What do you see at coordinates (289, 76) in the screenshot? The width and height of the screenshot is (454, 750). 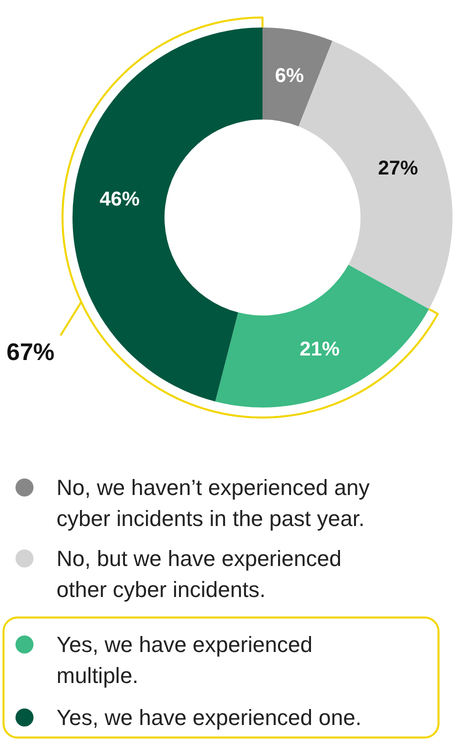 I see `data-label: 6%` at bounding box center [289, 76].